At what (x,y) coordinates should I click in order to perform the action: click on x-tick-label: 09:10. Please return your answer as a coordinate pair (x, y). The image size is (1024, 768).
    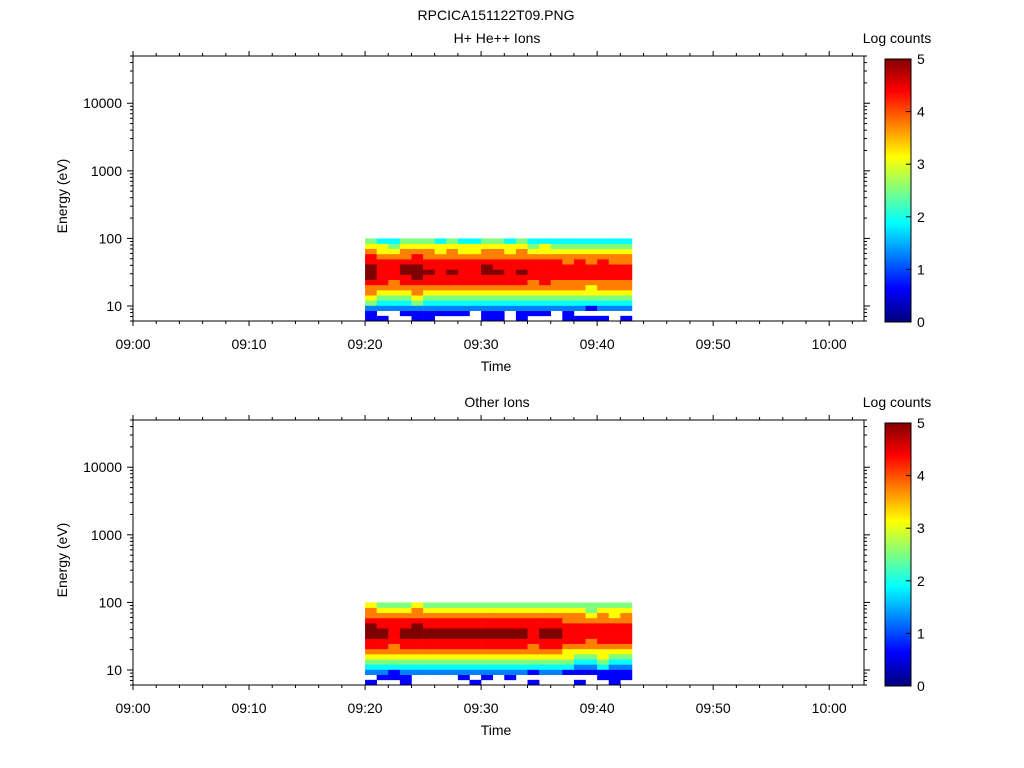
    Looking at the image, I should click on (249, 708).